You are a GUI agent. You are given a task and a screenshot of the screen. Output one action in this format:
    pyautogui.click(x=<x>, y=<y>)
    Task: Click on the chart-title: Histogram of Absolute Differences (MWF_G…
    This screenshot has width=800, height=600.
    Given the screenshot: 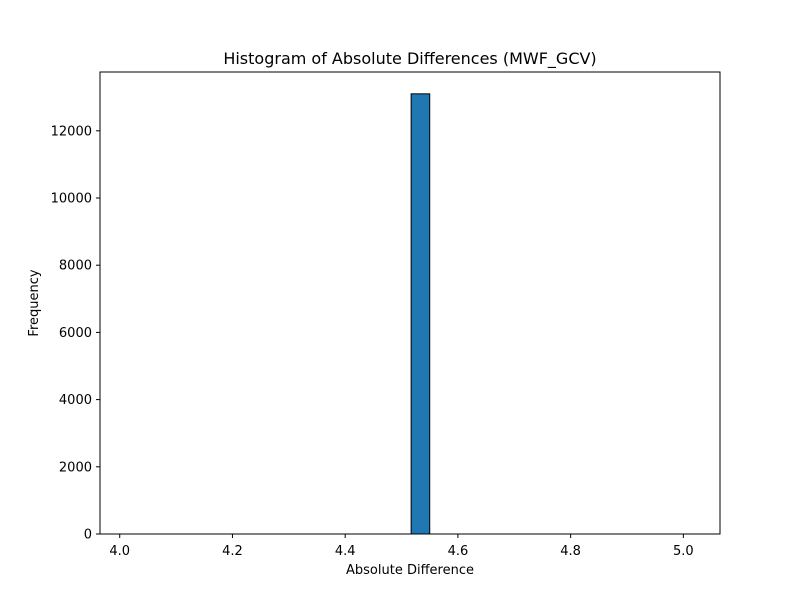 What is the action you would take?
    pyautogui.click(x=409, y=59)
    